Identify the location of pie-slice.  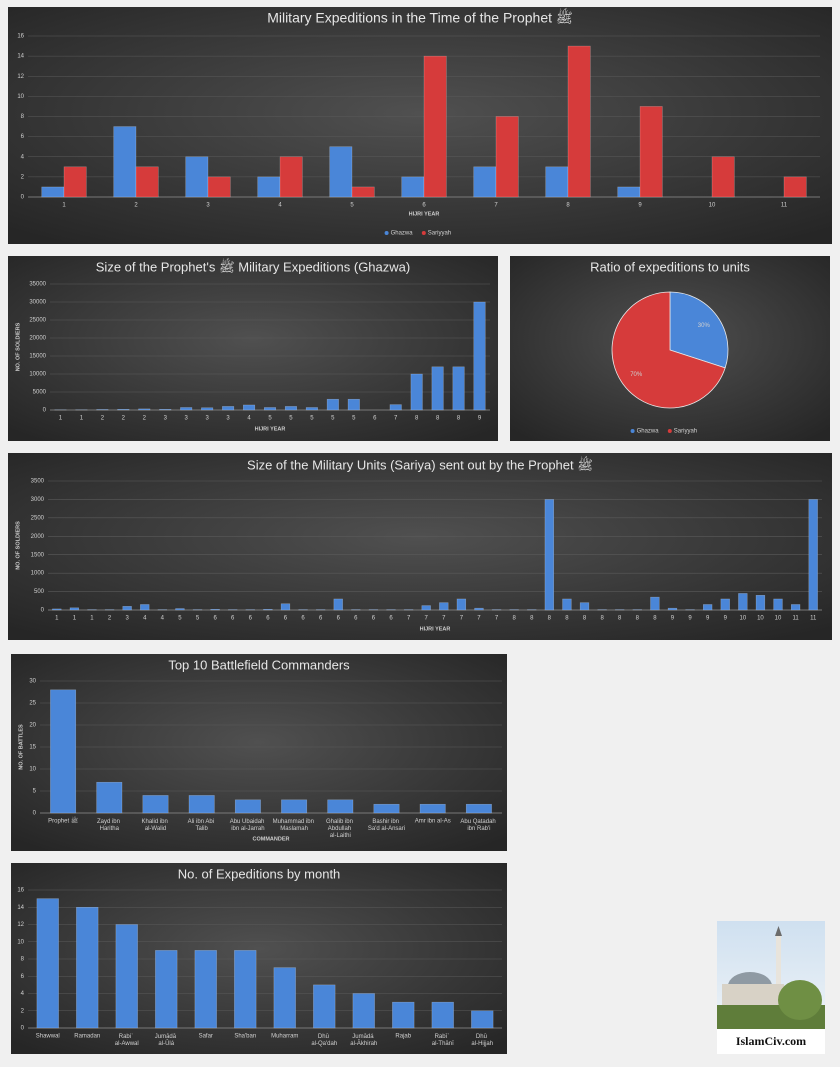
(668, 350).